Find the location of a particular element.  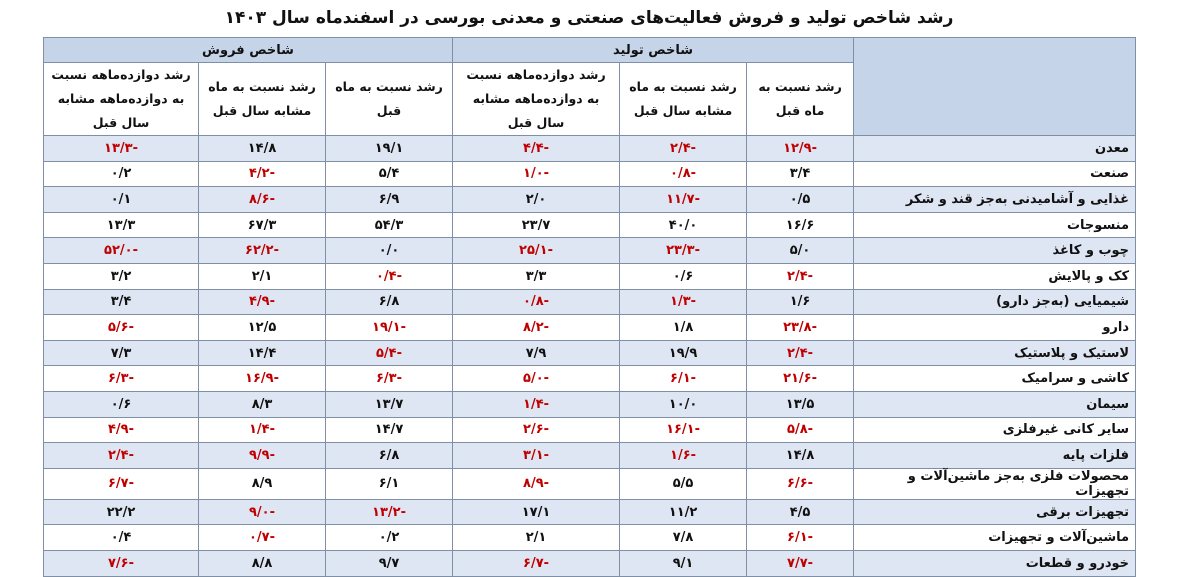

cell-p-month: -۲۳/۸ is located at coordinates (800, 327).